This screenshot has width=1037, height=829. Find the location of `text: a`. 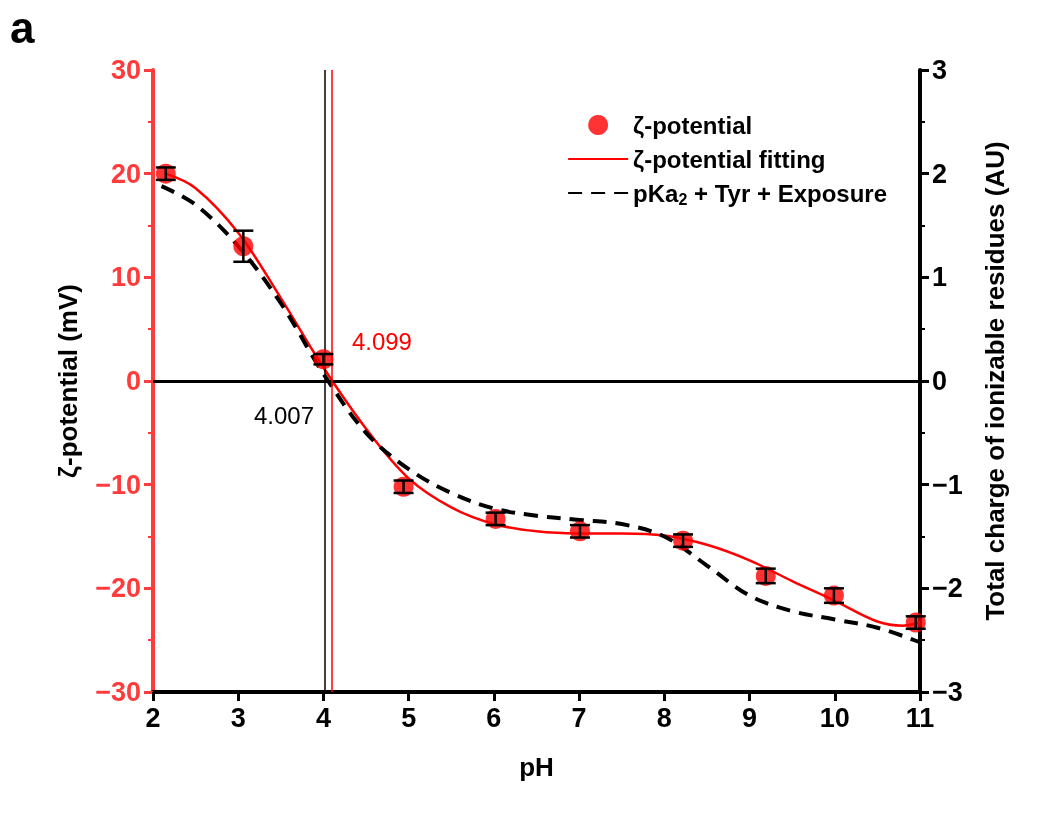

text: a is located at coordinates (22, 27).